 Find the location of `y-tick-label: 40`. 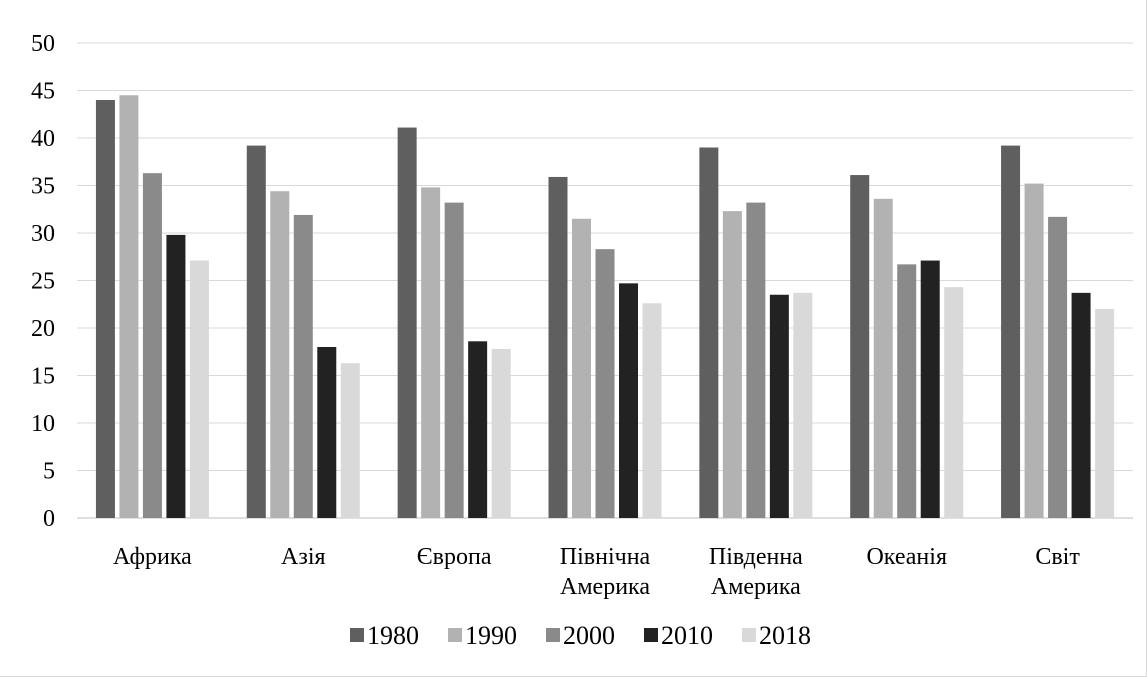

y-tick-label: 40 is located at coordinates (43, 139).